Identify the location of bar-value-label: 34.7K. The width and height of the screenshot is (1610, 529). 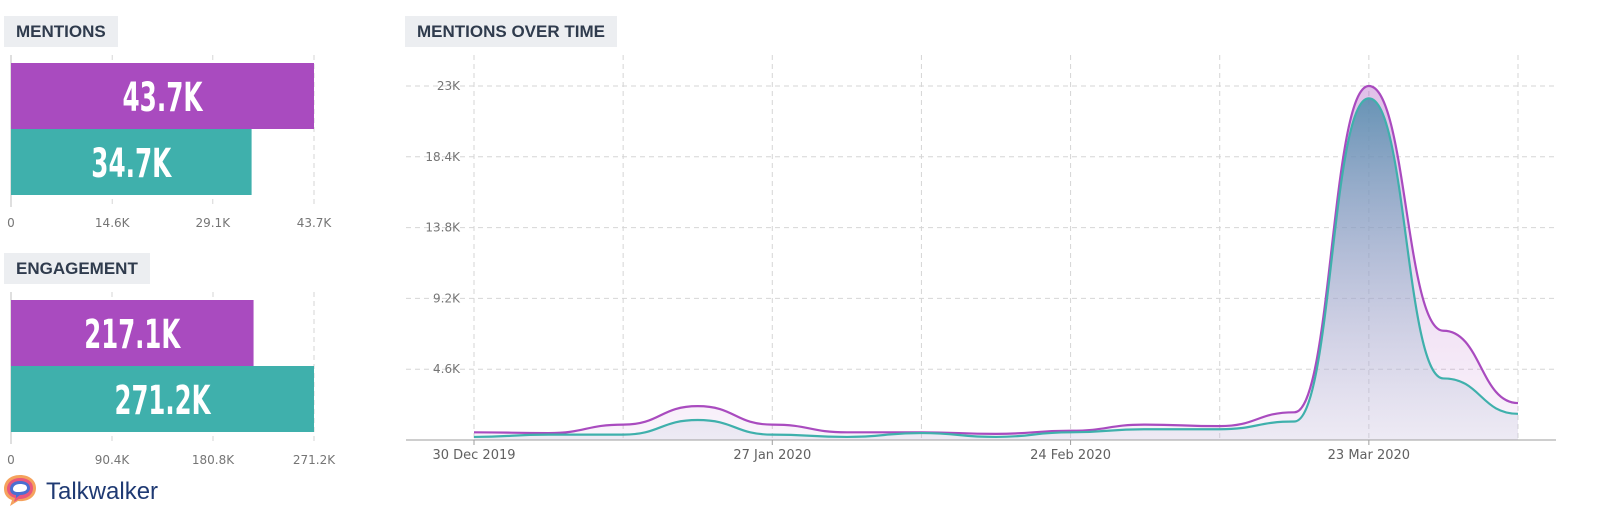
(131, 164).